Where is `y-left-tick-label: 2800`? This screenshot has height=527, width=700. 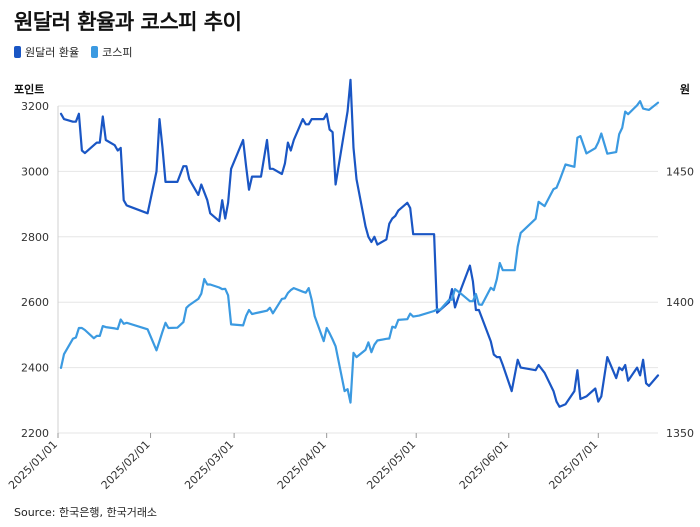 y-left-tick-label: 2800 is located at coordinates (35, 237).